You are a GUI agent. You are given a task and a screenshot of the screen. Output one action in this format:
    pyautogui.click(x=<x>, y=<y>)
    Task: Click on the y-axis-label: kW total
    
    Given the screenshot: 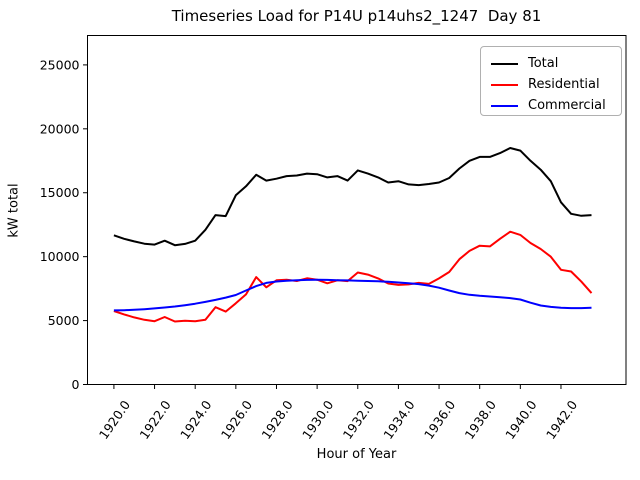 What is the action you would take?
    pyautogui.click(x=14, y=210)
    